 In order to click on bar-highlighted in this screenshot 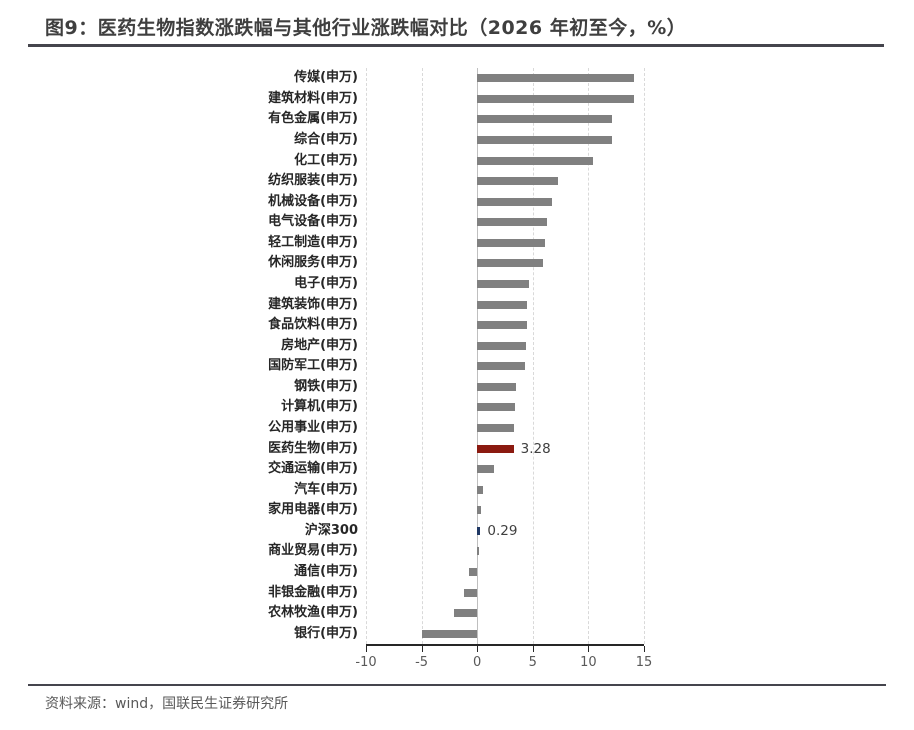, I will do `click(495, 448)`.